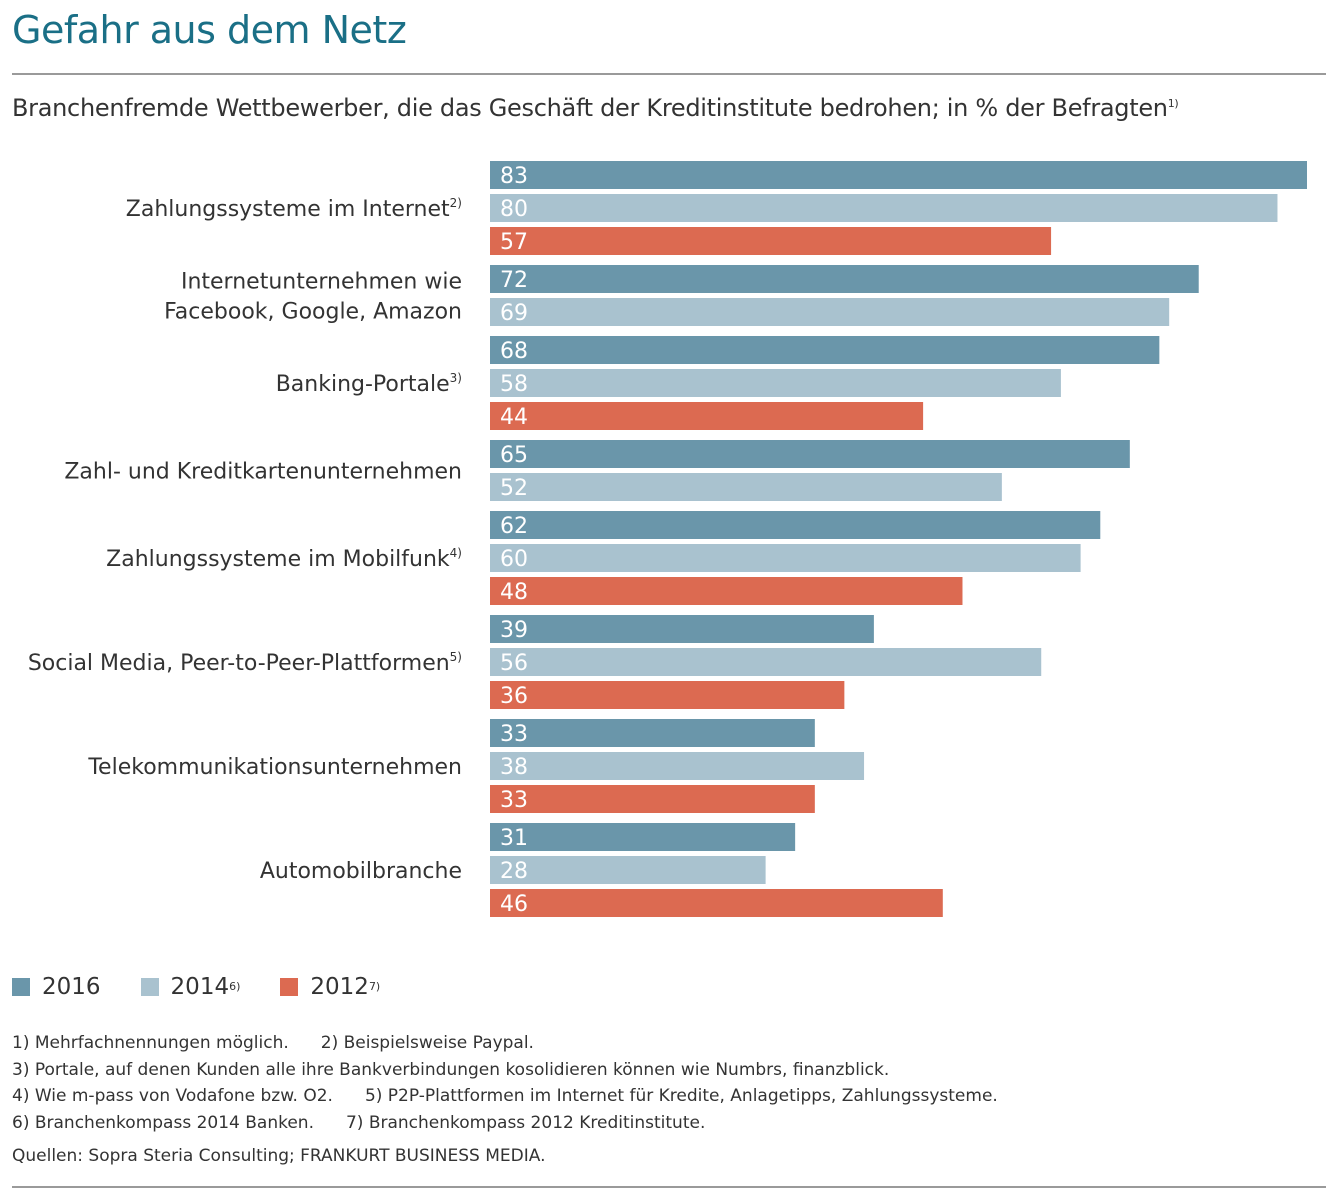  What do you see at coordinates (369, 384) in the screenshot?
I see `category-label: Banking-Portale3)` at bounding box center [369, 384].